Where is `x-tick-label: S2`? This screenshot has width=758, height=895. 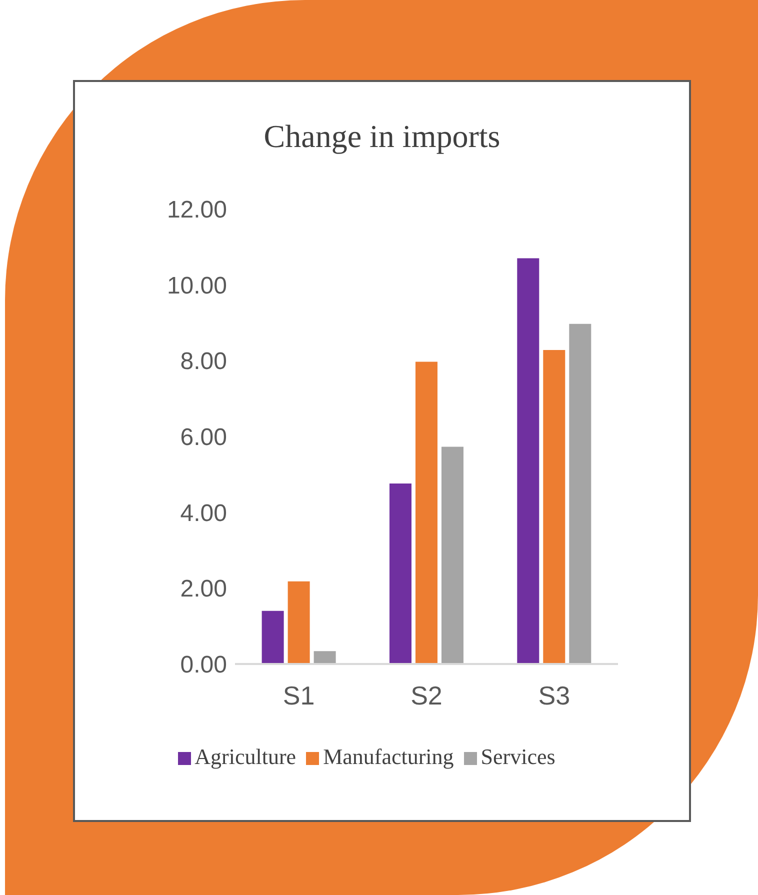 x-tick-label: S2 is located at coordinates (426, 695).